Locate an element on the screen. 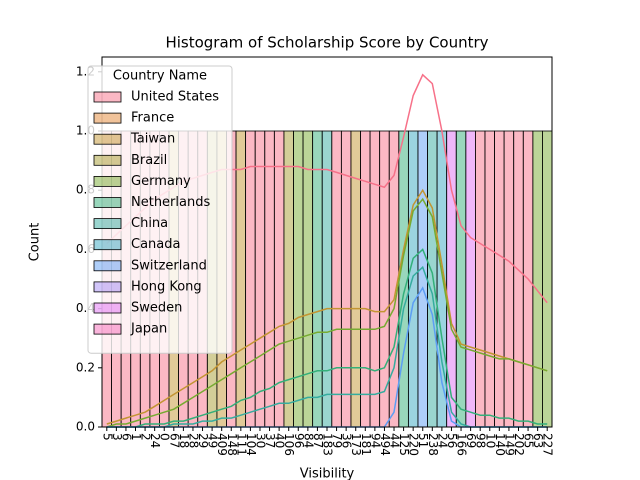  x-tick-label: 6 is located at coordinates (126, 437).